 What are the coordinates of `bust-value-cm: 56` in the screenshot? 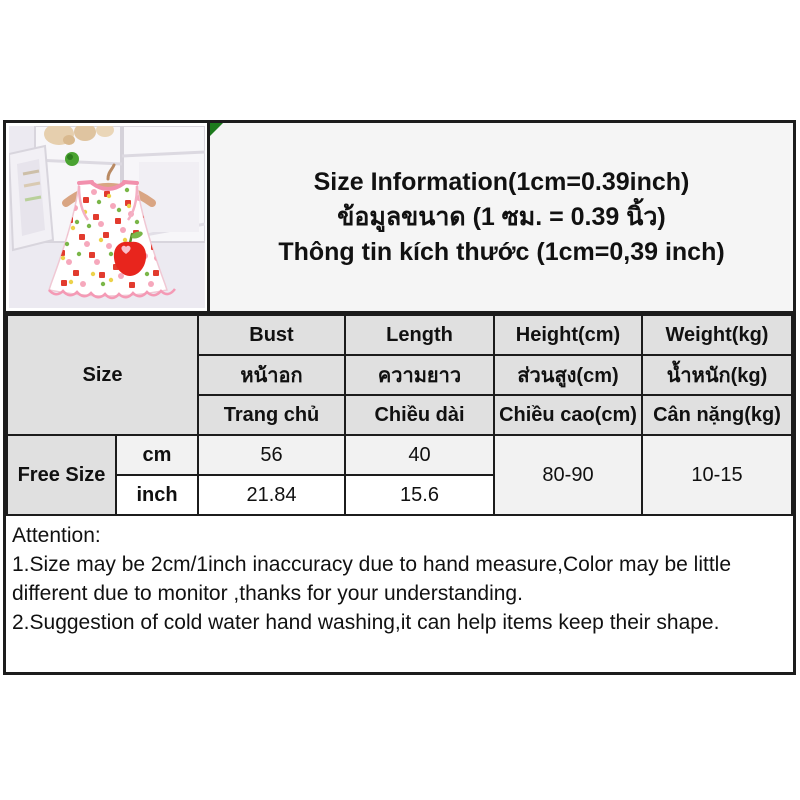 It's located at (271, 455).